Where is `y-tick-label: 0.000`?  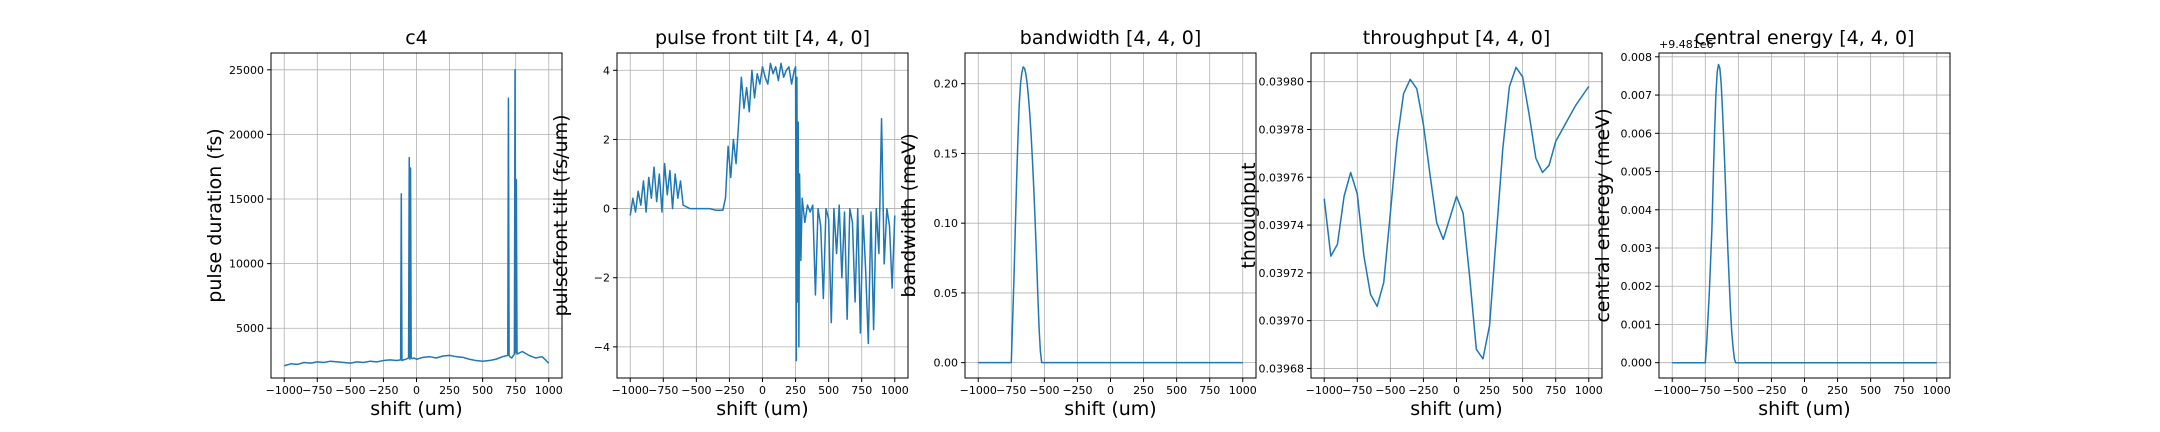
y-tick-label: 0.000 is located at coordinates (1637, 363).